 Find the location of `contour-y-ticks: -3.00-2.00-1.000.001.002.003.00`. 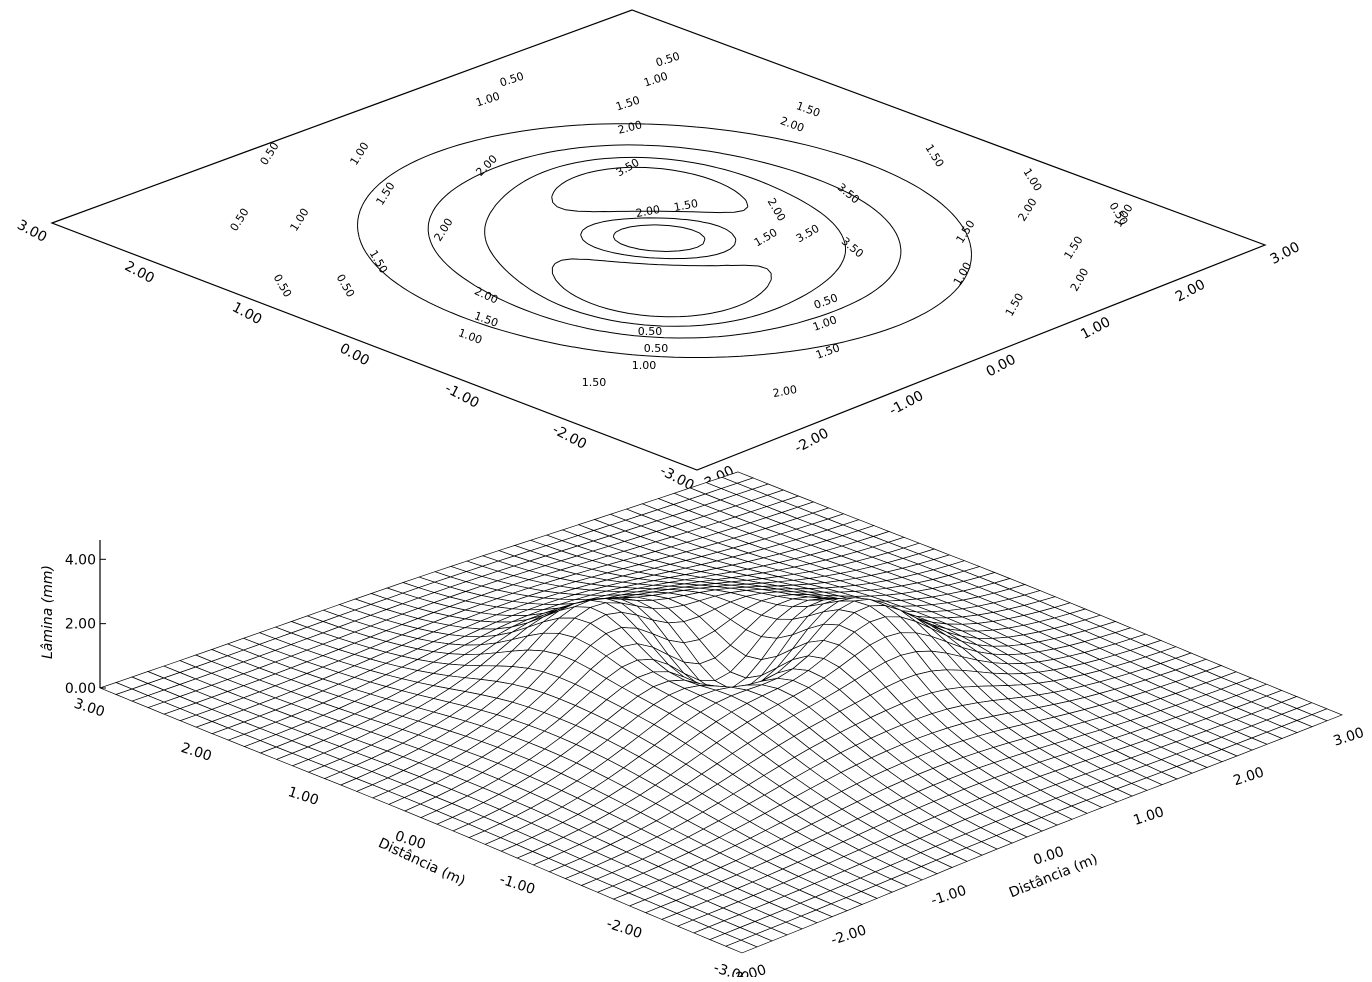

contour-y-ticks: -3.00-2.00-1.000.001.002.003.00 is located at coordinates (999, 366).